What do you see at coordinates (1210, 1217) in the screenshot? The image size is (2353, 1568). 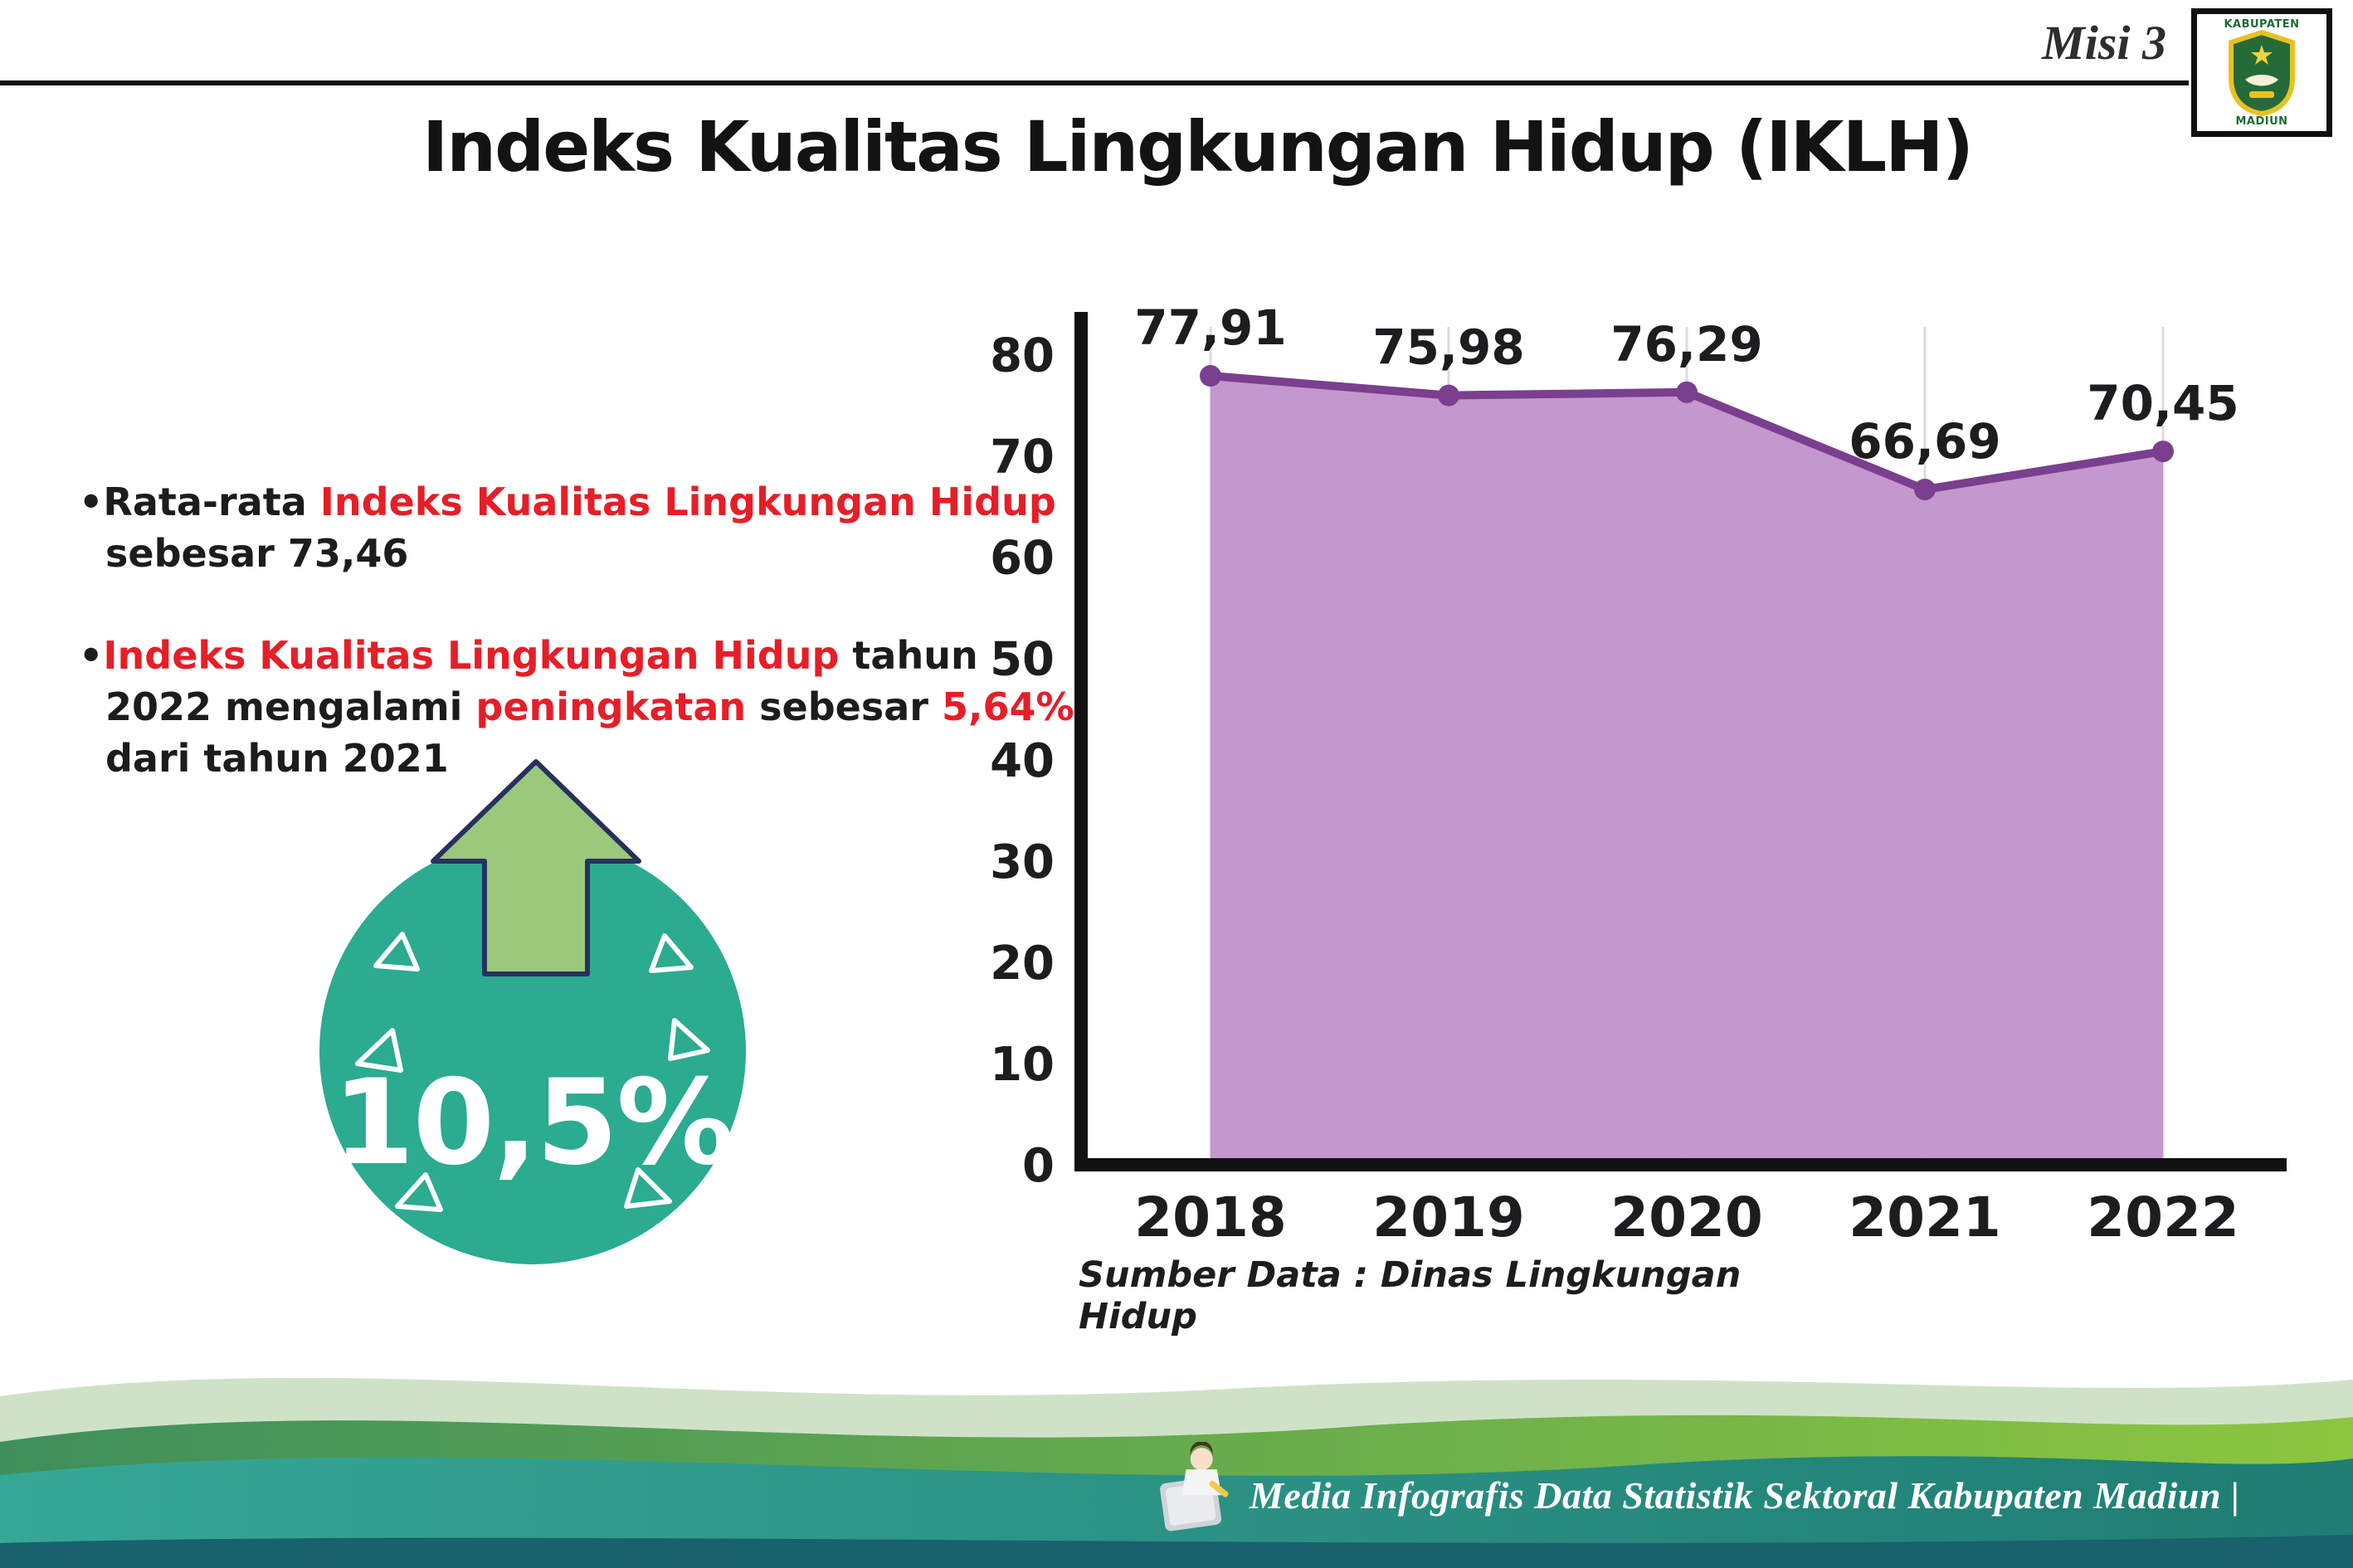 I see `x-tick-label: 2018` at bounding box center [1210, 1217].